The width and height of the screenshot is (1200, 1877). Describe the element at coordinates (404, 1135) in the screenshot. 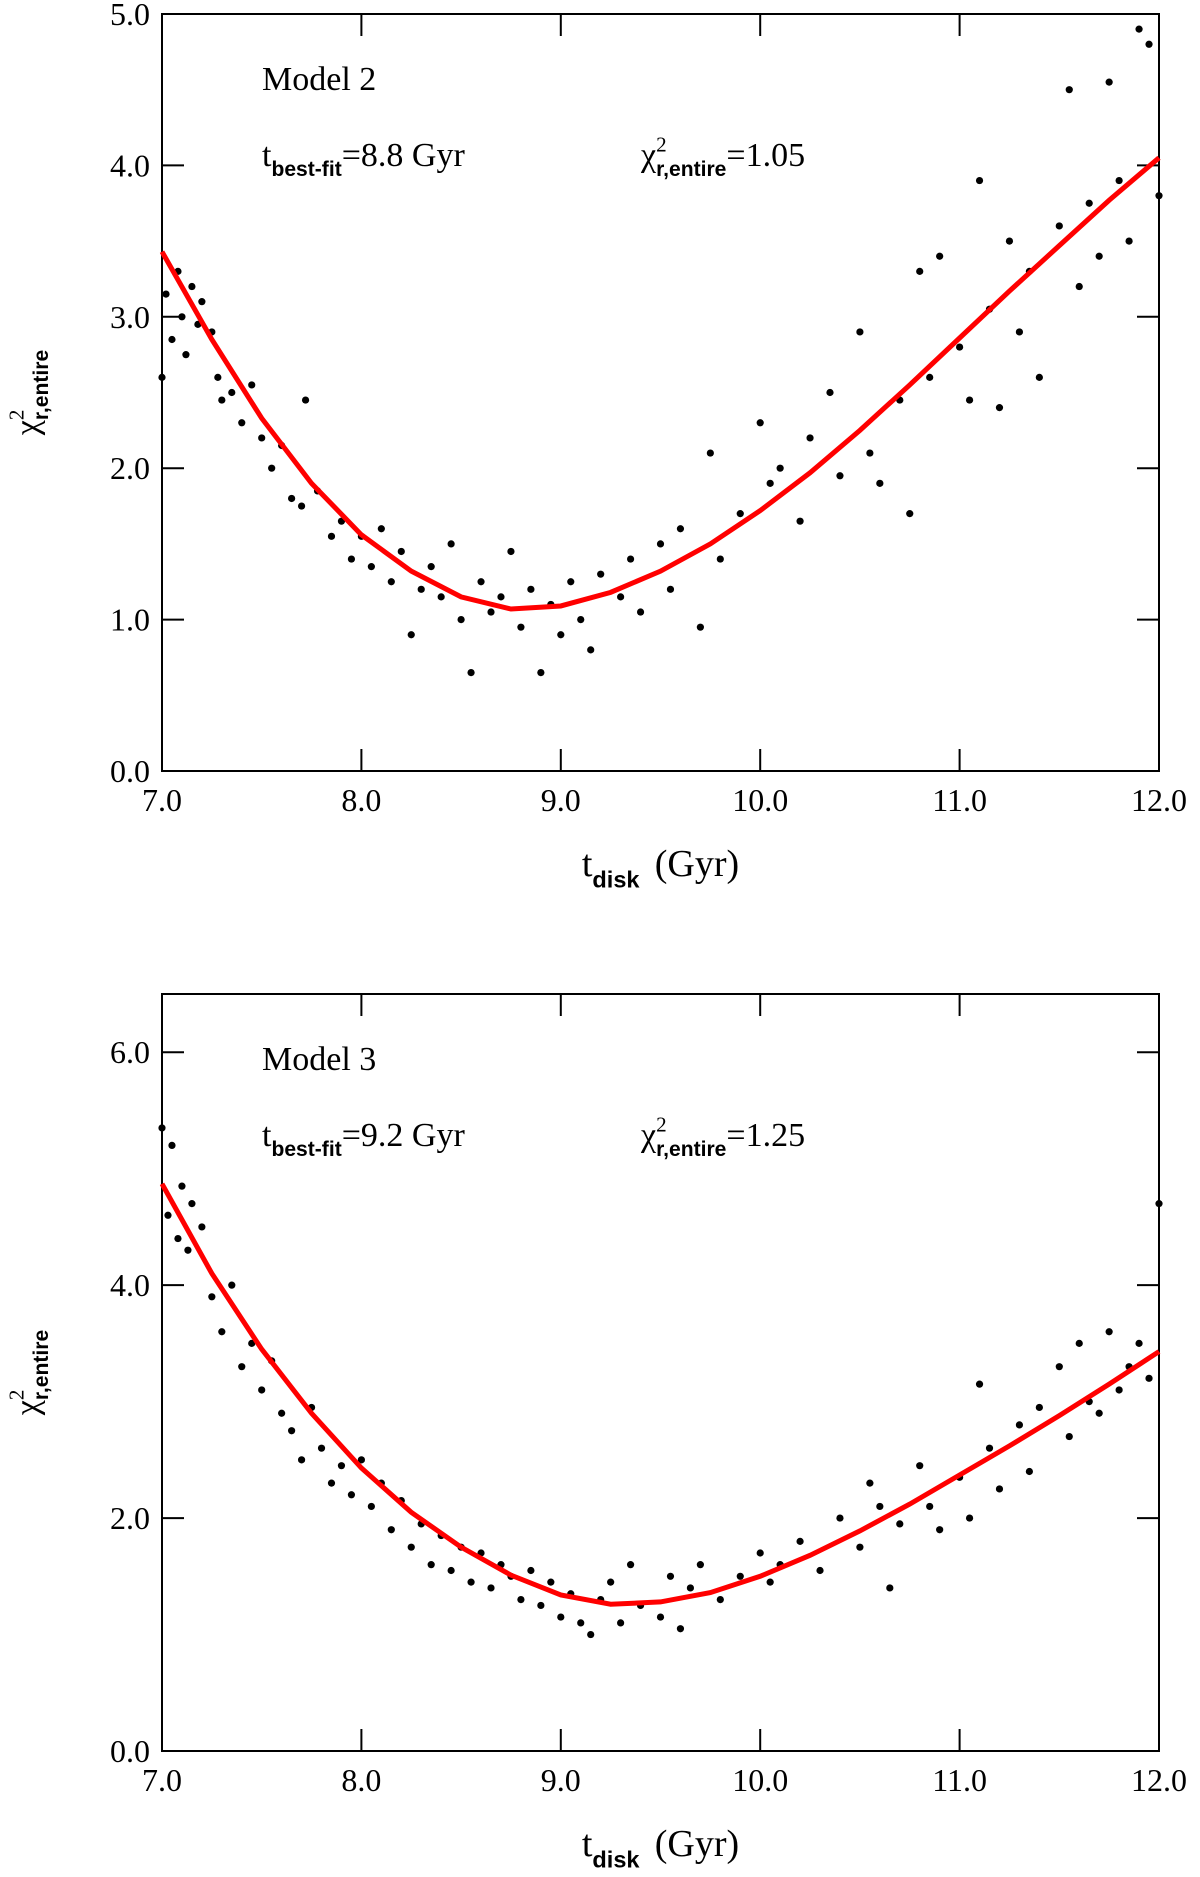

I see `label-text: =9.2 Gyr` at that location.